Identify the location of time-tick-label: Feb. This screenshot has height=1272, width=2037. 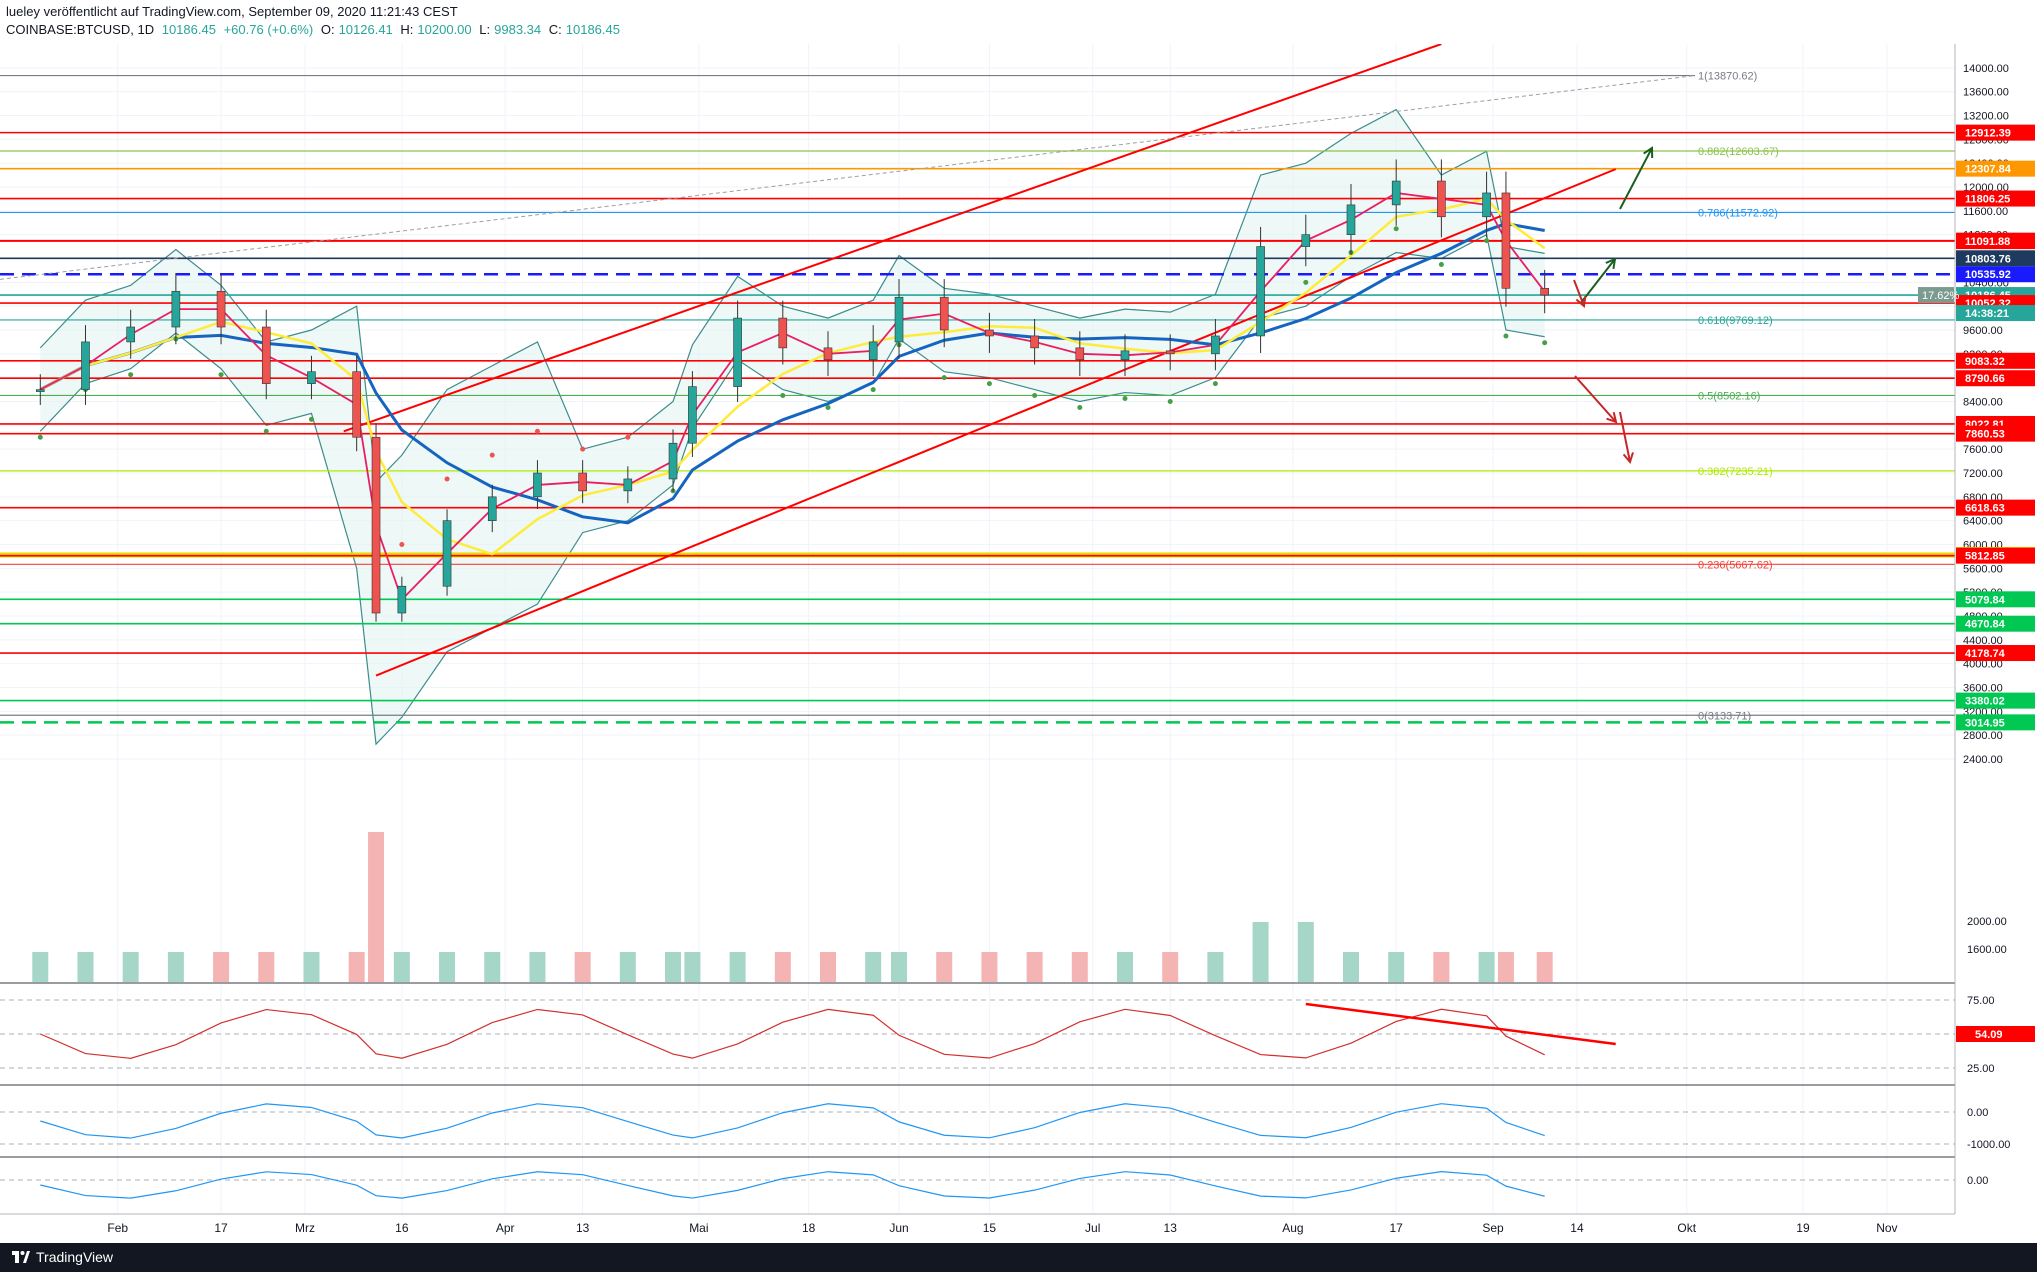
(117, 1228).